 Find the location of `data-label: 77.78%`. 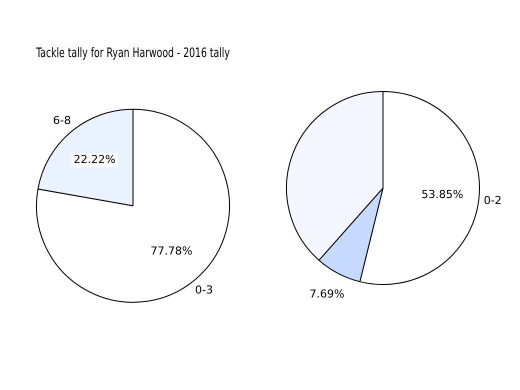

data-label: 77.78% is located at coordinates (171, 251).